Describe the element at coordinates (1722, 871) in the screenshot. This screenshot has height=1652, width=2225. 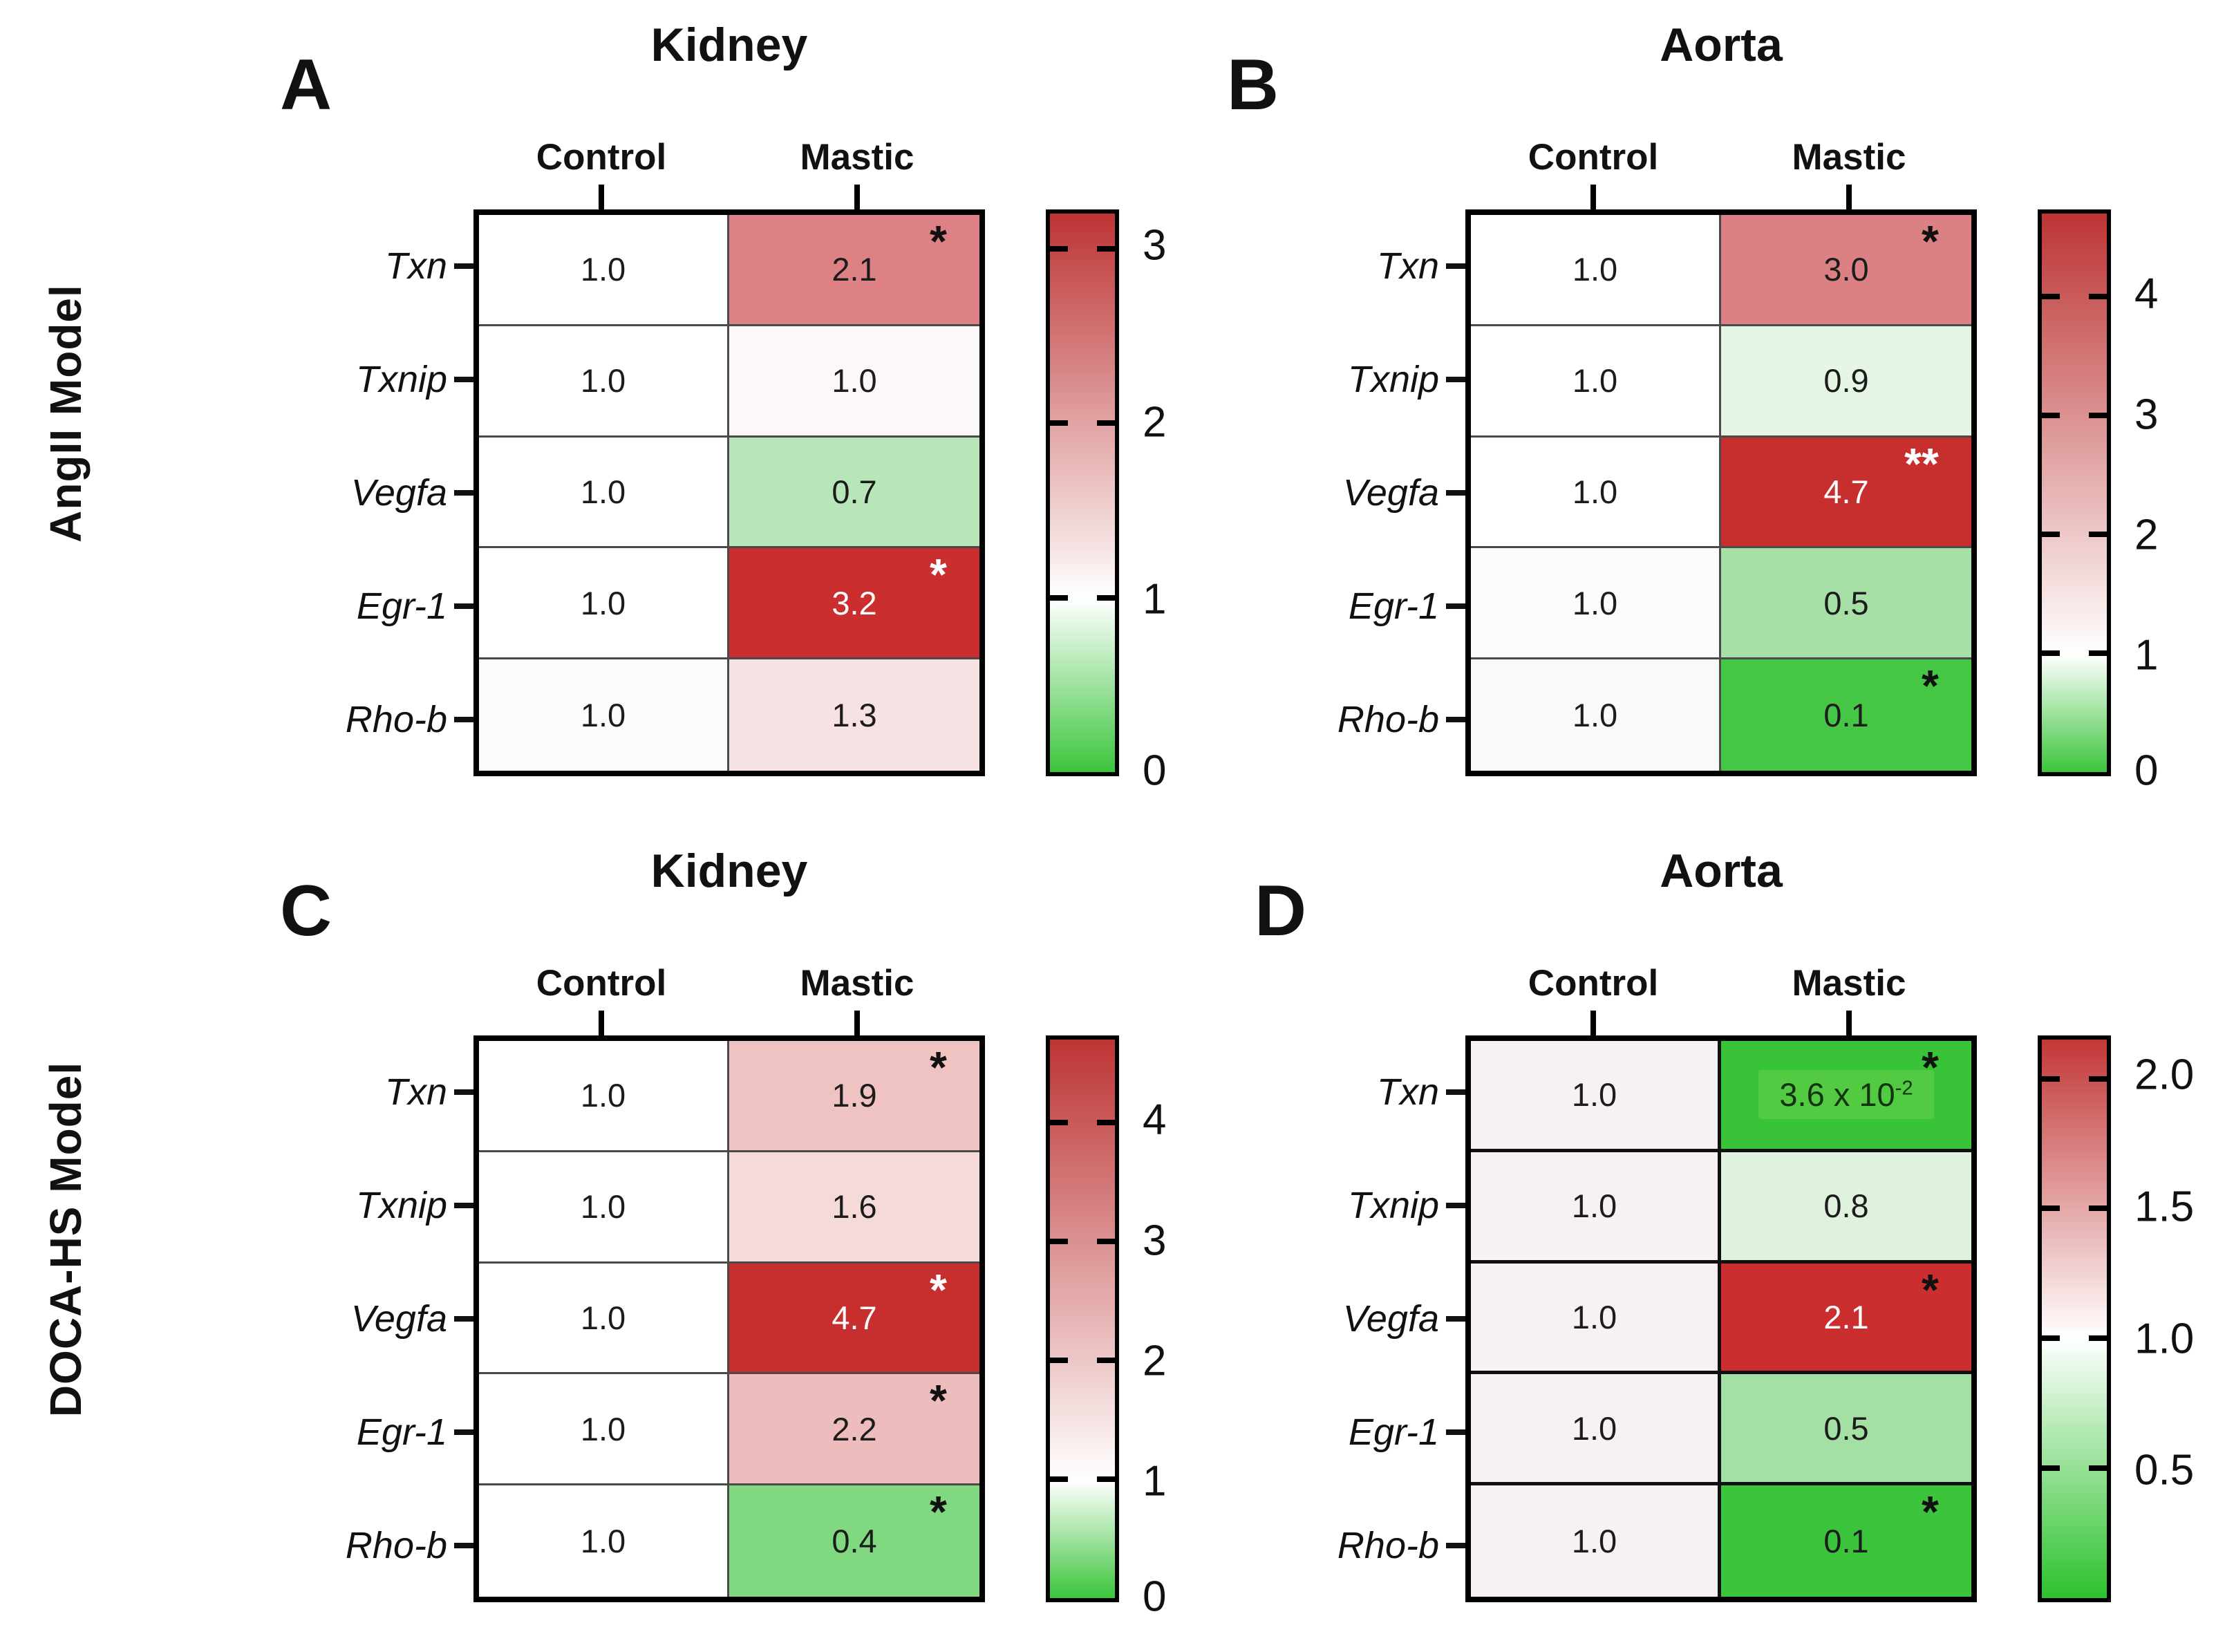
I see `panel-title: Aorta` at that location.